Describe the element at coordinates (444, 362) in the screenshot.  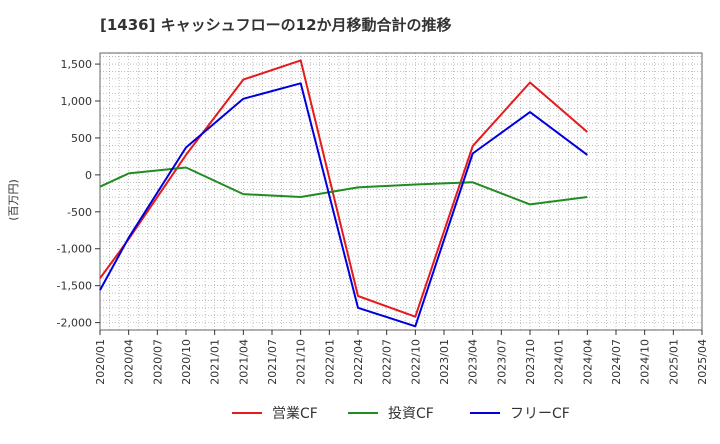
I see `x-tick-label: 2023/01` at that location.